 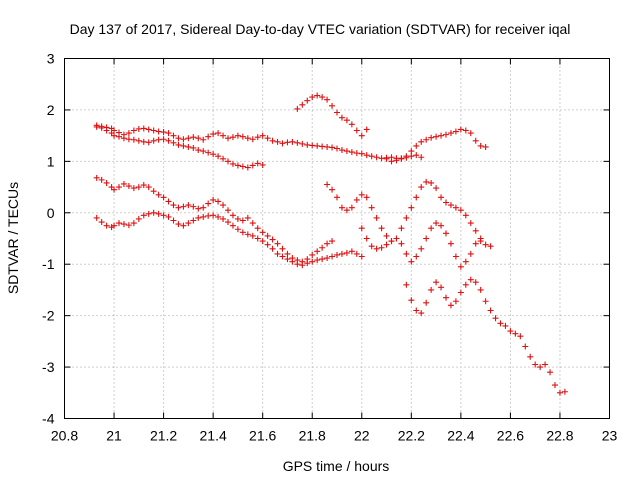 I want to click on x-tick-label: 21.8, so click(x=312, y=436).